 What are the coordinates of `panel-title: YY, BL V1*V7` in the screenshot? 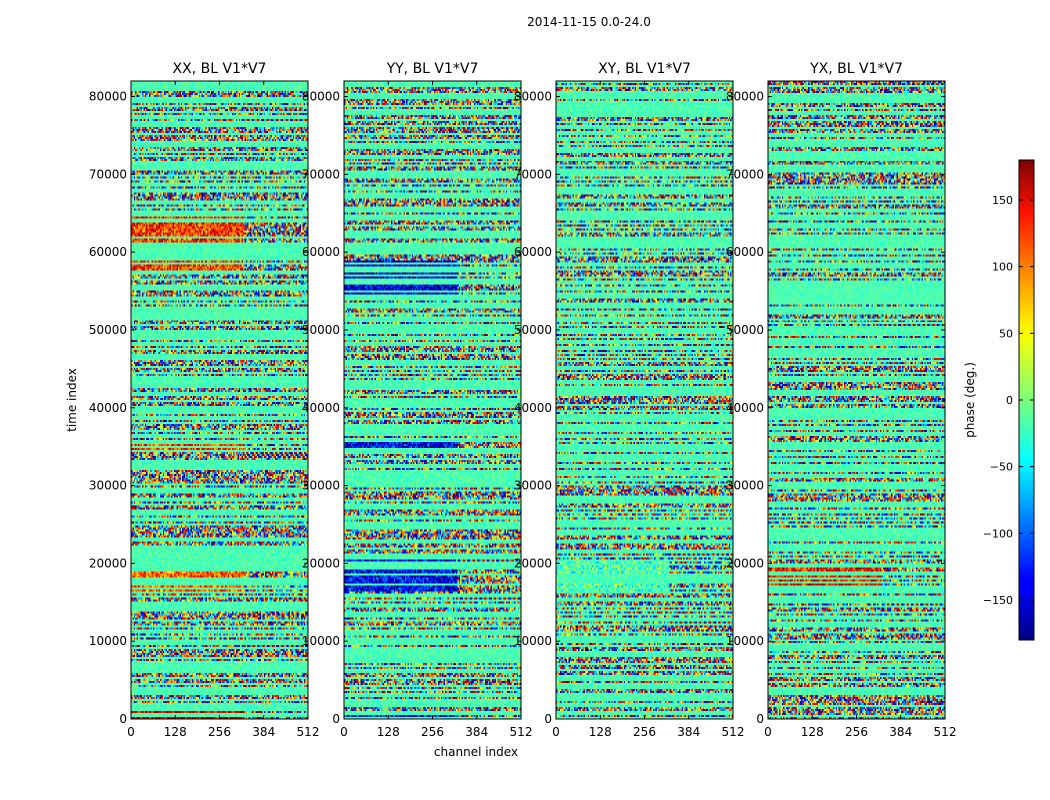 It's located at (432, 69).